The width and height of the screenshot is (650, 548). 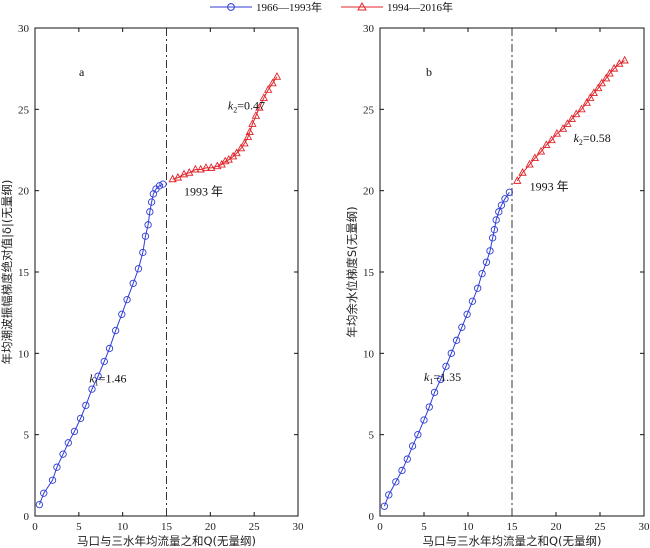 I want to click on slope-annotation: k1=1.46, so click(x=107, y=380).